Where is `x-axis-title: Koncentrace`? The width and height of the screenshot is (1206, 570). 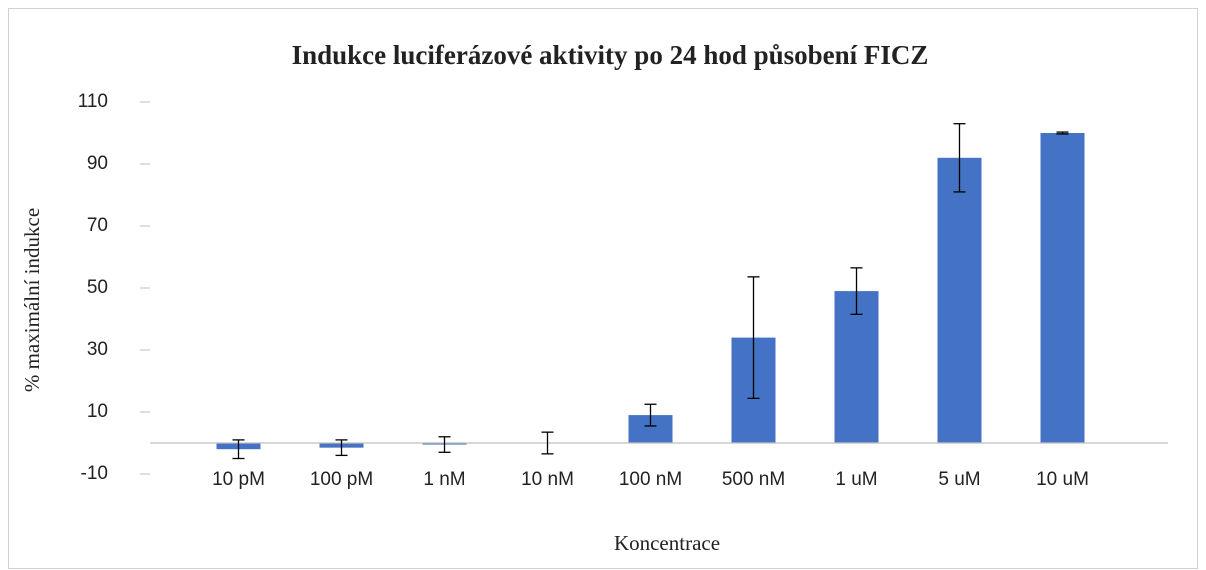
x-axis-title: Koncentrace is located at coordinates (667, 543).